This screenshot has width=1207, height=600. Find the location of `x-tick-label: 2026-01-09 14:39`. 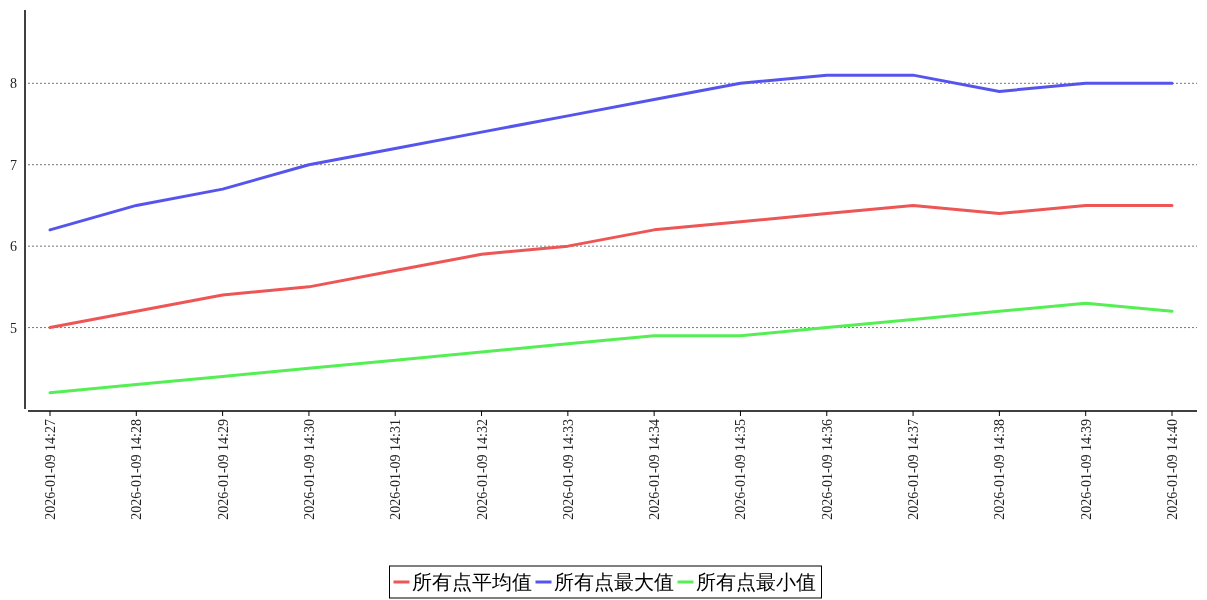

x-tick-label: 2026-01-09 14:39 is located at coordinates (1086, 469).